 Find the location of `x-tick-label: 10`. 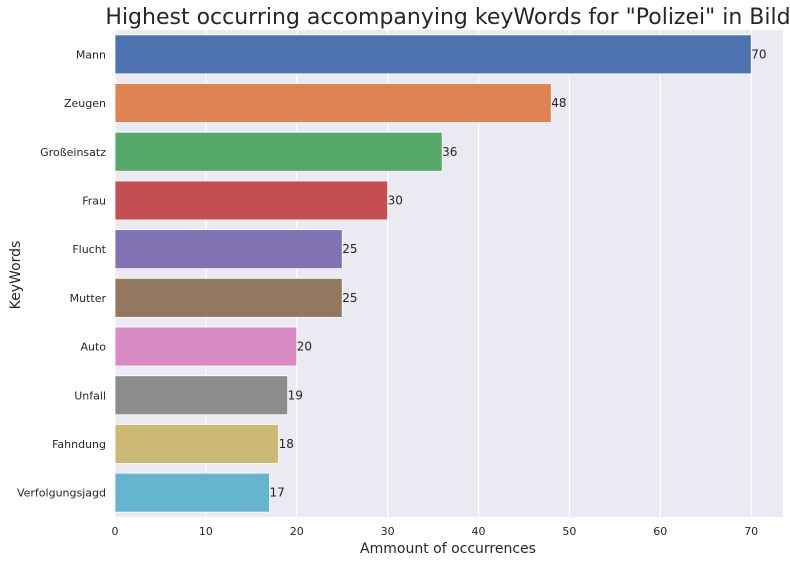

x-tick-label: 10 is located at coordinates (206, 531).